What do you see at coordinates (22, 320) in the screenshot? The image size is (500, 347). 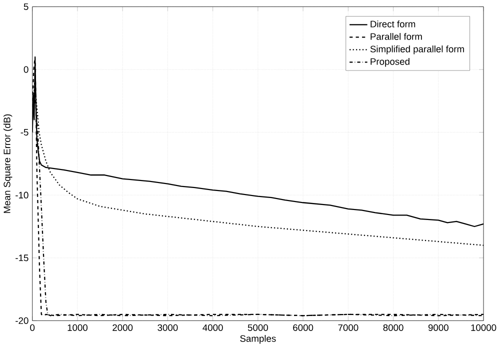 I see `y-tick-label: -20` at bounding box center [22, 320].